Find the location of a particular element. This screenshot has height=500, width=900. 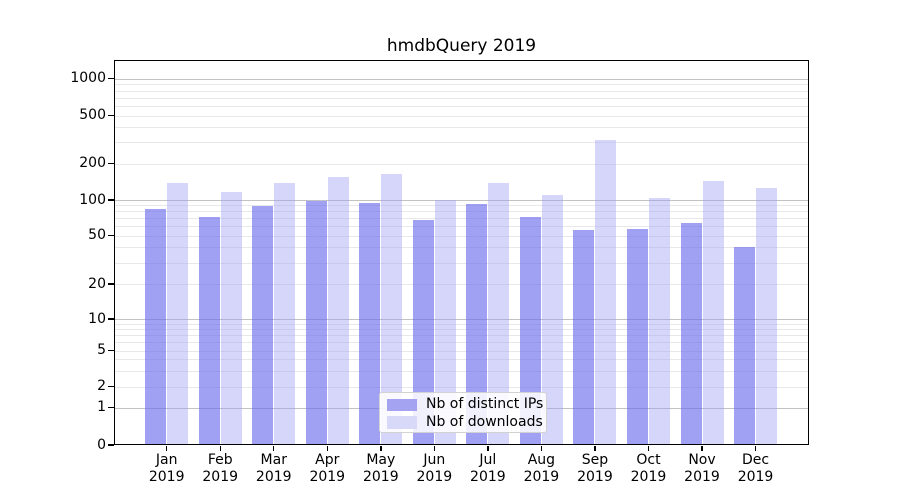

bar-distinct-ips-aug is located at coordinates (530, 330).